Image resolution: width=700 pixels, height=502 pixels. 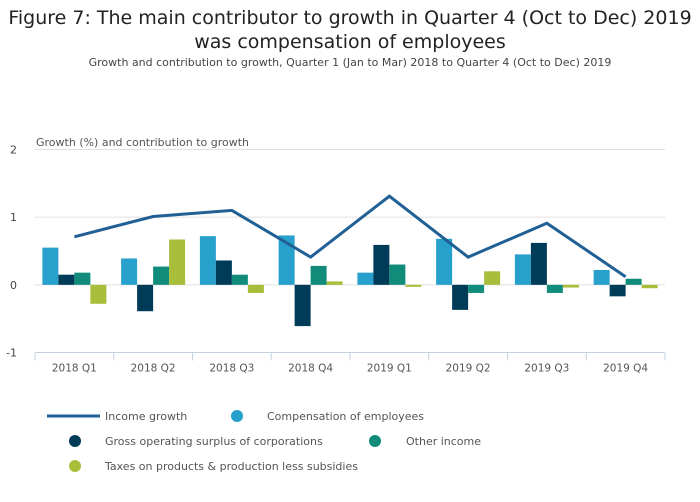 What do you see at coordinates (13, 285) in the screenshot?
I see `y-tick-label: 0` at bounding box center [13, 285].